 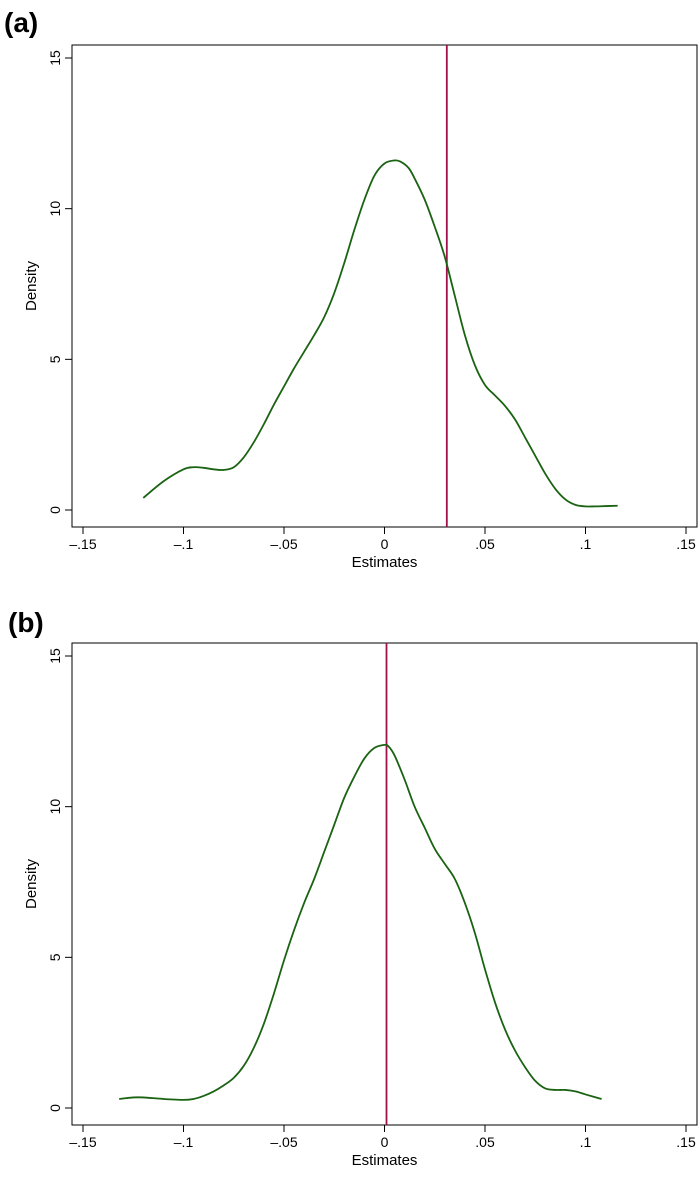 What do you see at coordinates (26, 622) in the screenshot?
I see `panel-label: (b)` at bounding box center [26, 622].